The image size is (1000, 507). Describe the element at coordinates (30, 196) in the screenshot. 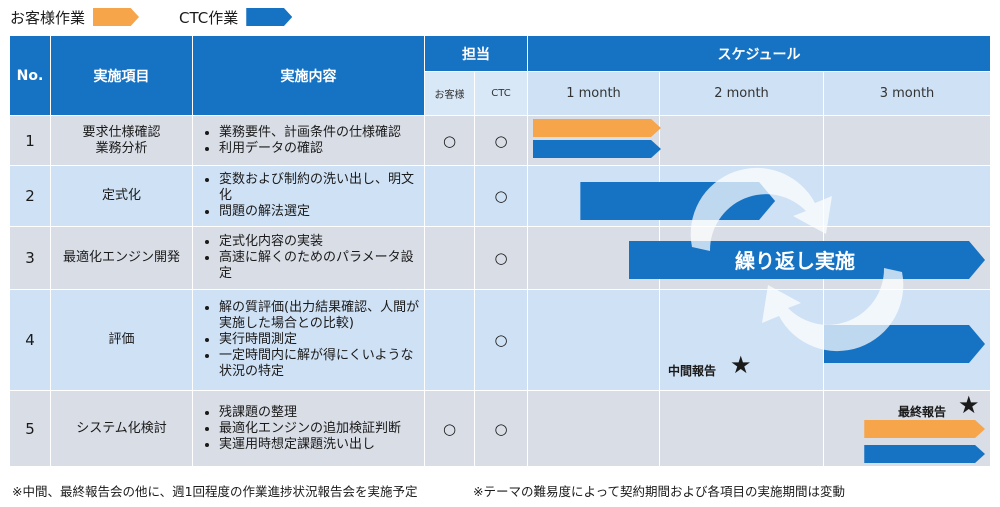

I see `row-no: 2` at that location.